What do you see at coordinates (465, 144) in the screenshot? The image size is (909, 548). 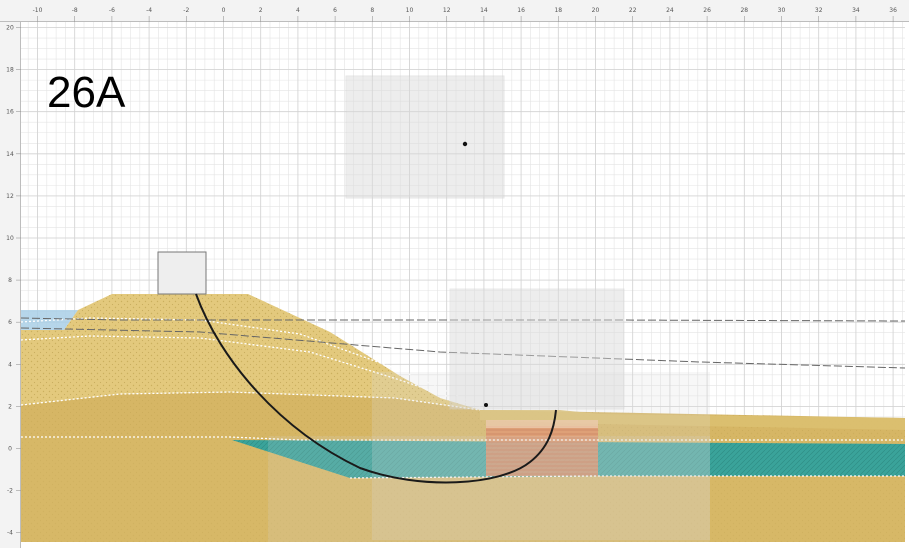 I see `grid-center-point-icon` at bounding box center [465, 144].